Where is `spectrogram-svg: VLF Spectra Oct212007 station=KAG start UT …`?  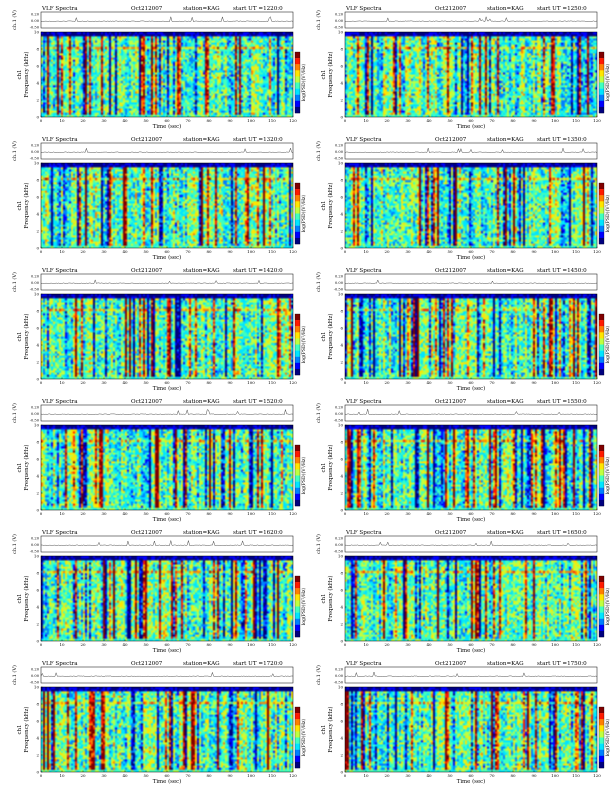 spectrogram-svg: VLF Spectra Oct212007 station=KAG start UT … is located at coordinates (463, 330).